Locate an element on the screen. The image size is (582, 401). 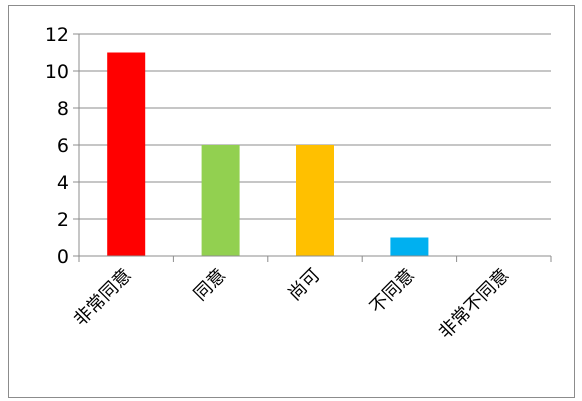
y-tick-label: 0 is located at coordinates (63, 257).